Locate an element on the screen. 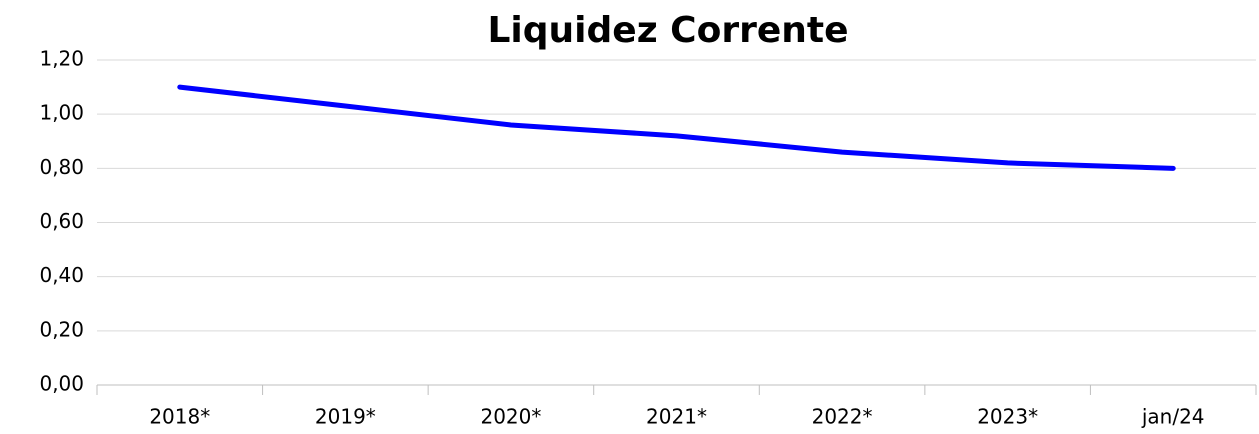  x-tick-label: 2022* is located at coordinates (842, 417).